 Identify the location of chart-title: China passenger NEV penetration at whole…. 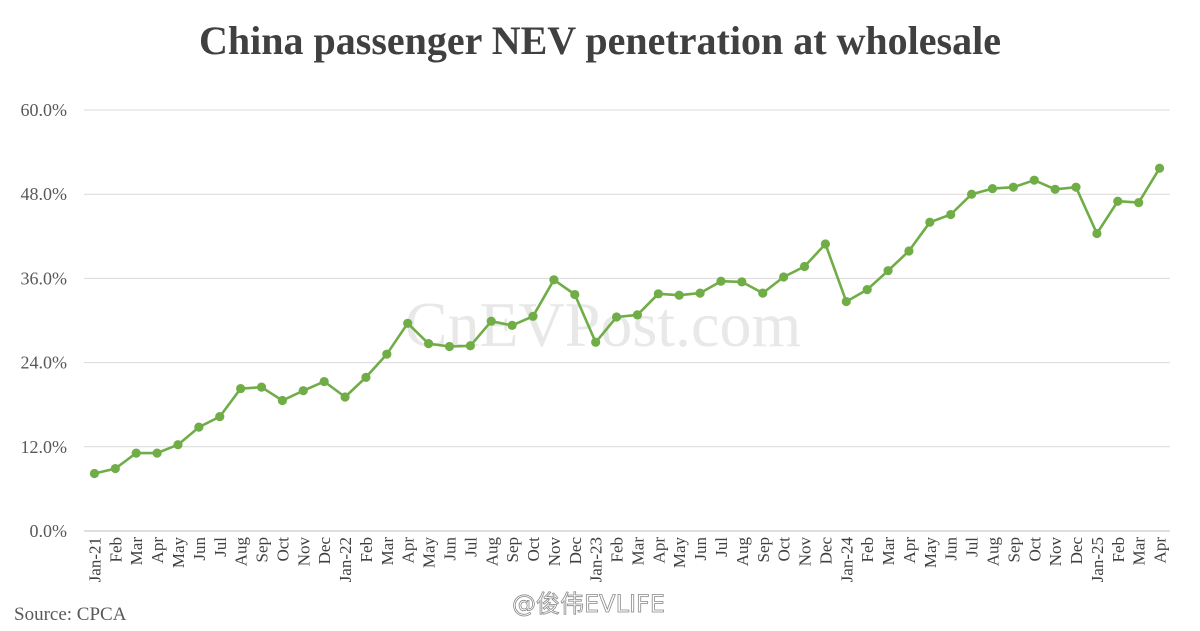
(600, 40).